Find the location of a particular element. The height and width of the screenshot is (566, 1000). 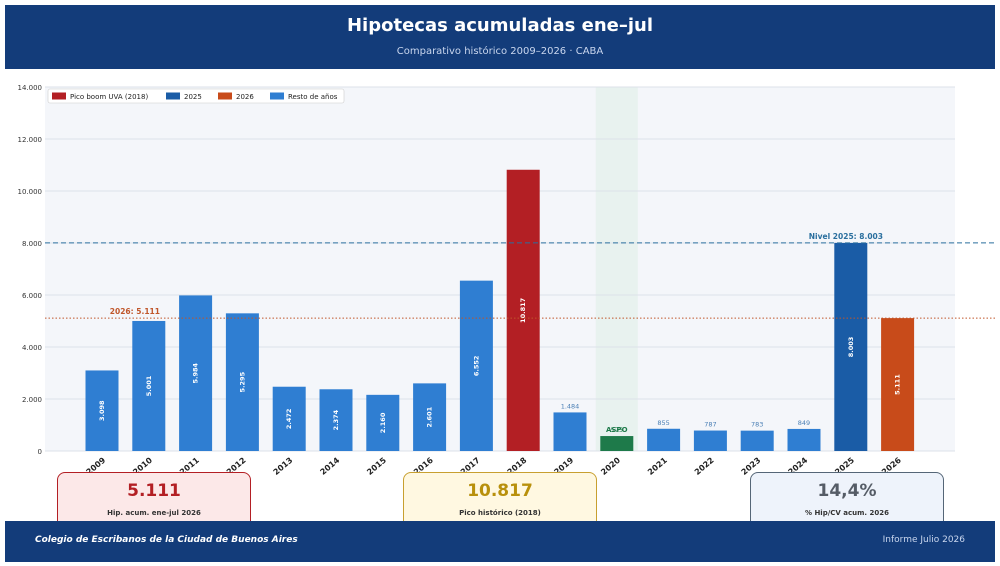

bar-2024 is located at coordinates (804, 439).